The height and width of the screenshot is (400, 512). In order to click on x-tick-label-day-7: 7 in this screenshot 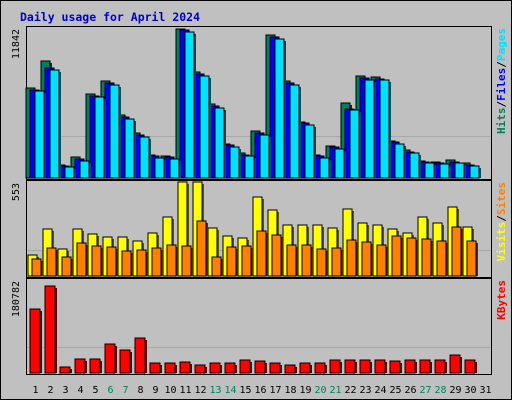, I will do `click(125, 390)`.